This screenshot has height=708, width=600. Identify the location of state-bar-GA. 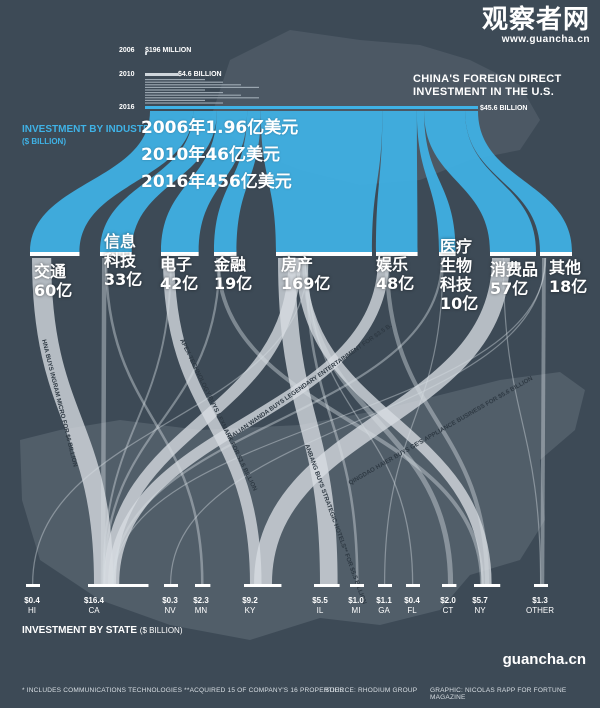
(385, 585).